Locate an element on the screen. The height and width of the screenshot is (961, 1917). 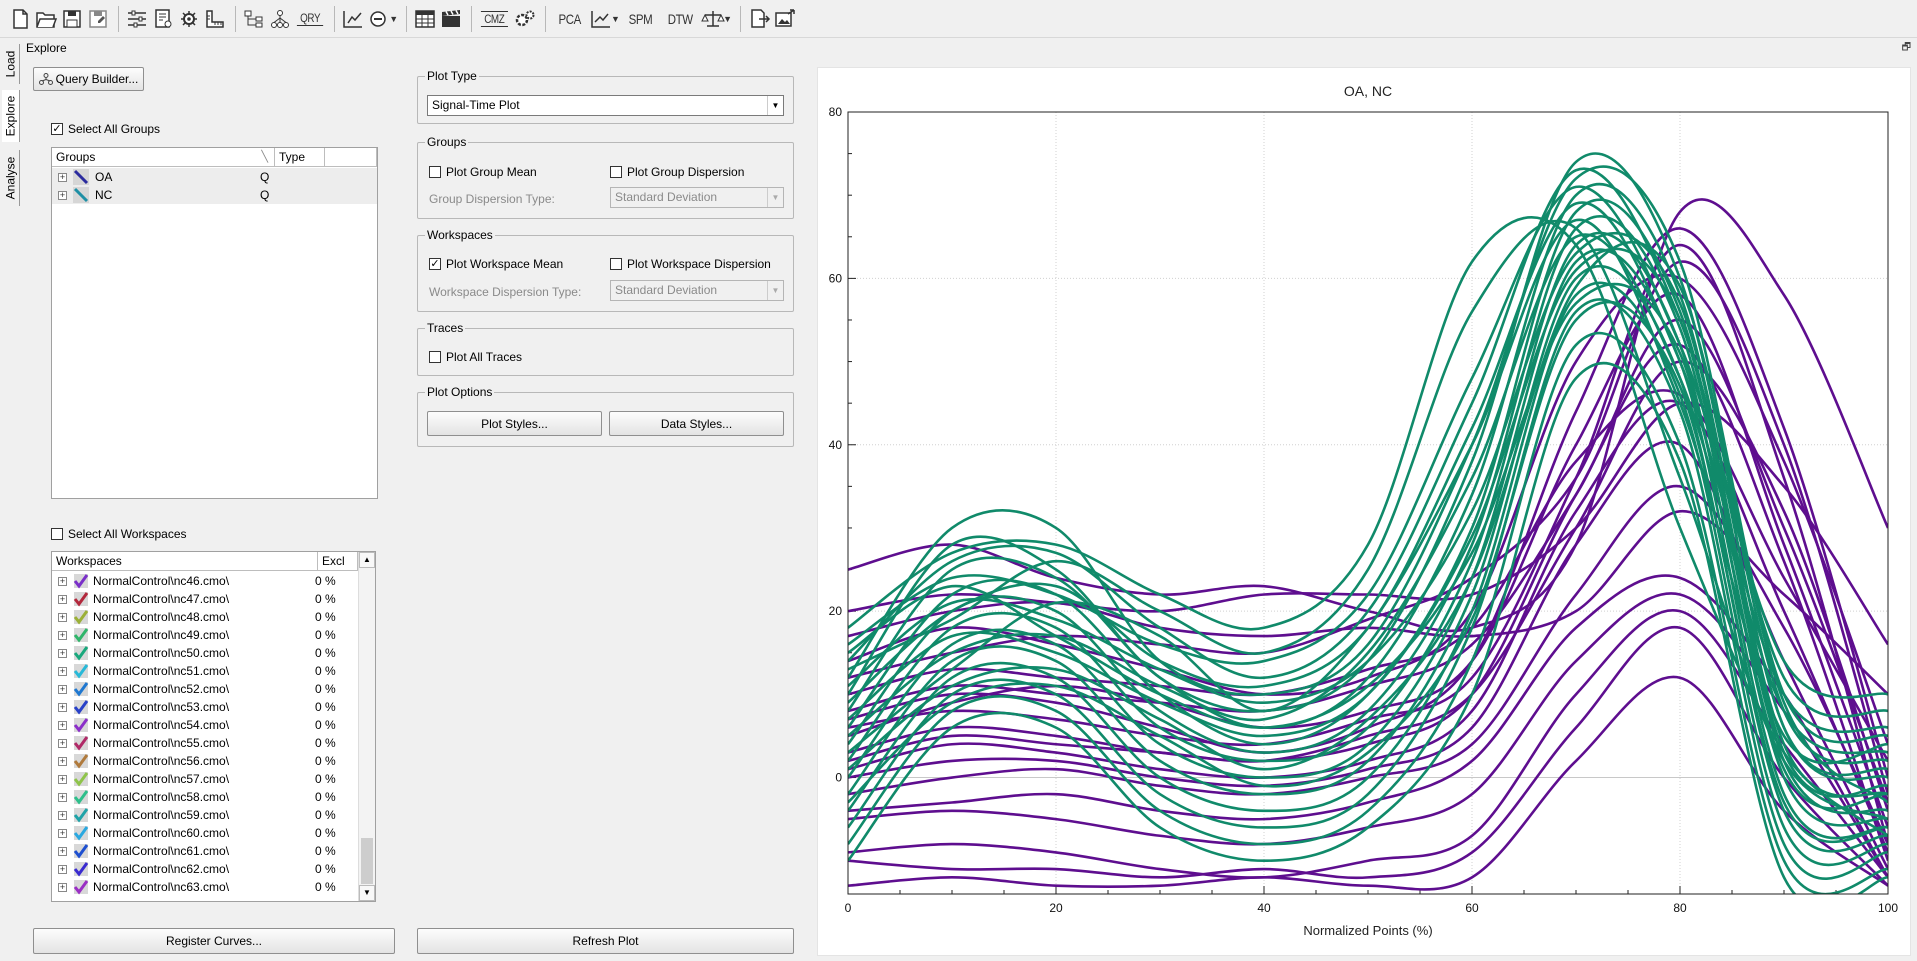
workspace-row: + NormalControl\nc59.cmo\ 0 % is located at coordinates (205, 815).